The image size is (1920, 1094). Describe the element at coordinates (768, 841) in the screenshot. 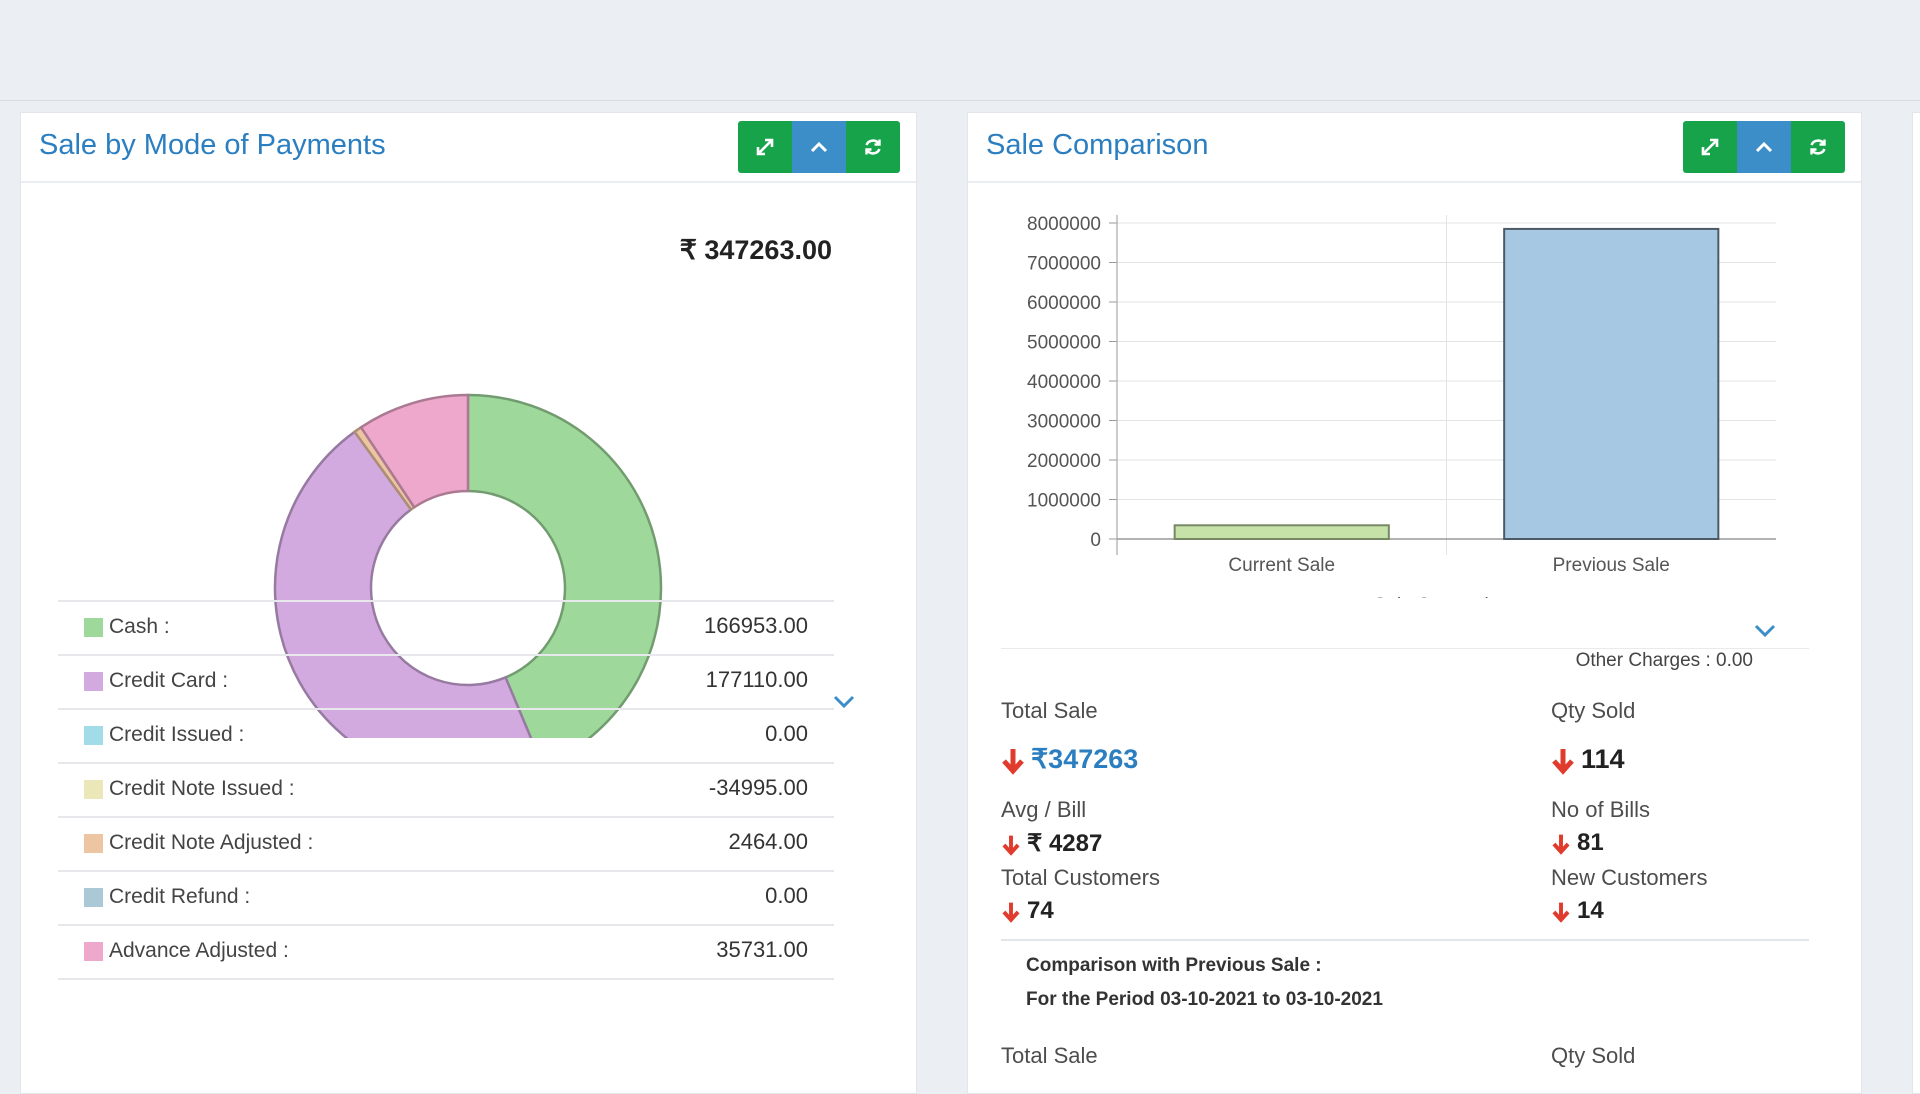

I see `legend-value: 2464.00` at that location.